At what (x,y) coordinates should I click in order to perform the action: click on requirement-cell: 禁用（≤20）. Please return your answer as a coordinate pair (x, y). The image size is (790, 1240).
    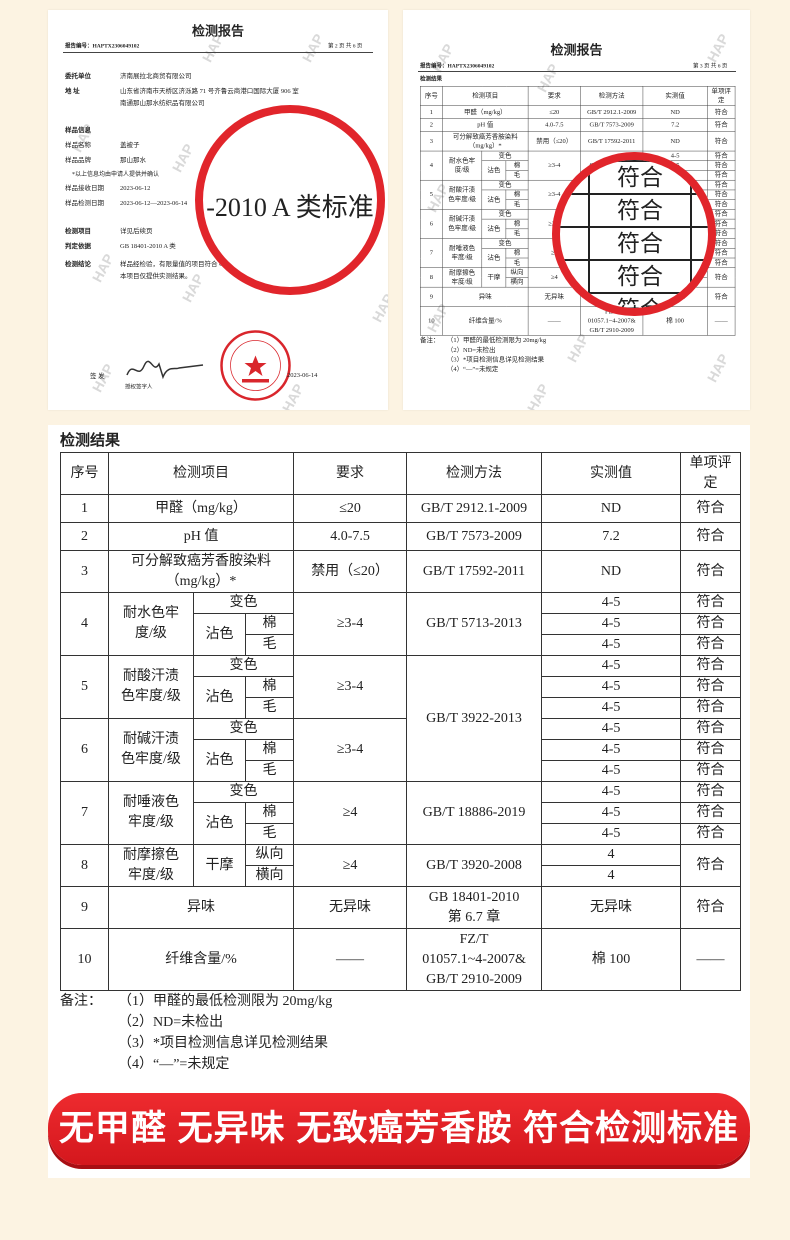
    Looking at the image, I should click on (554, 141).